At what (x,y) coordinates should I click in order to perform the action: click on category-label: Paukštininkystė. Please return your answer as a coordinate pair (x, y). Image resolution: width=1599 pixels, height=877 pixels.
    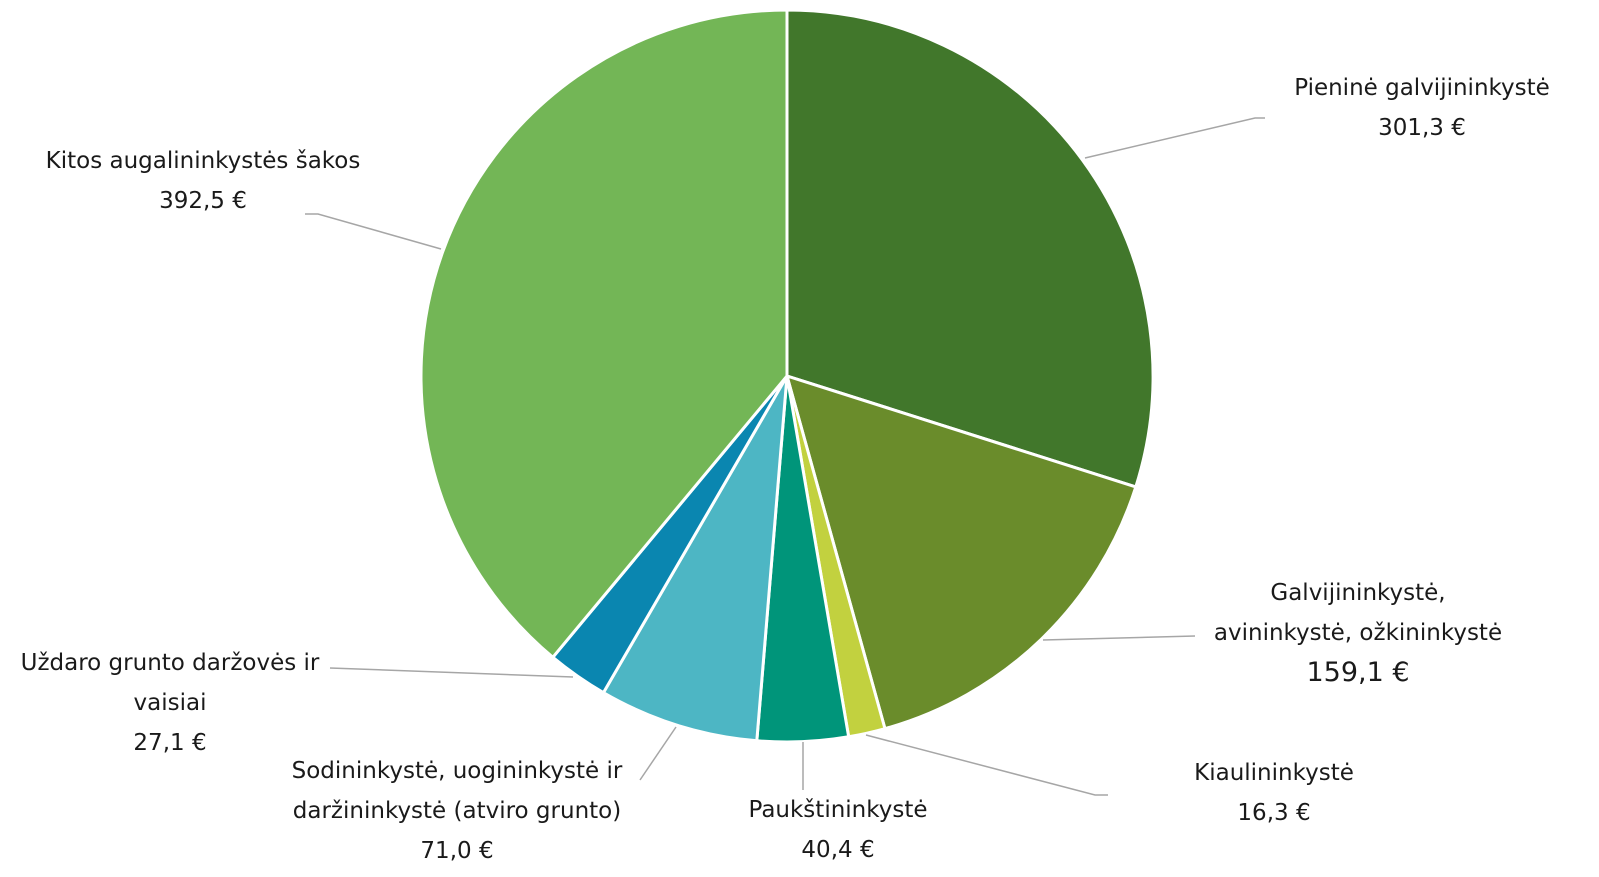
    Looking at the image, I should click on (838, 810).